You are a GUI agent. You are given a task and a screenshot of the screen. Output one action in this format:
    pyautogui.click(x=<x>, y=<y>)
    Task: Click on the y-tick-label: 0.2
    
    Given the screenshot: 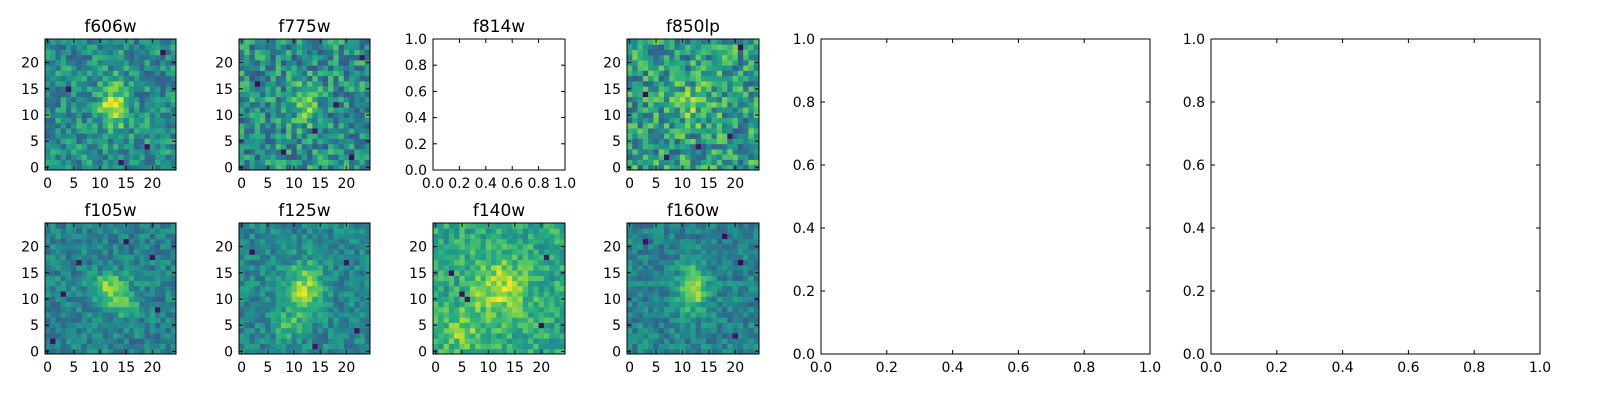 What is the action you would take?
    pyautogui.click(x=1194, y=292)
    